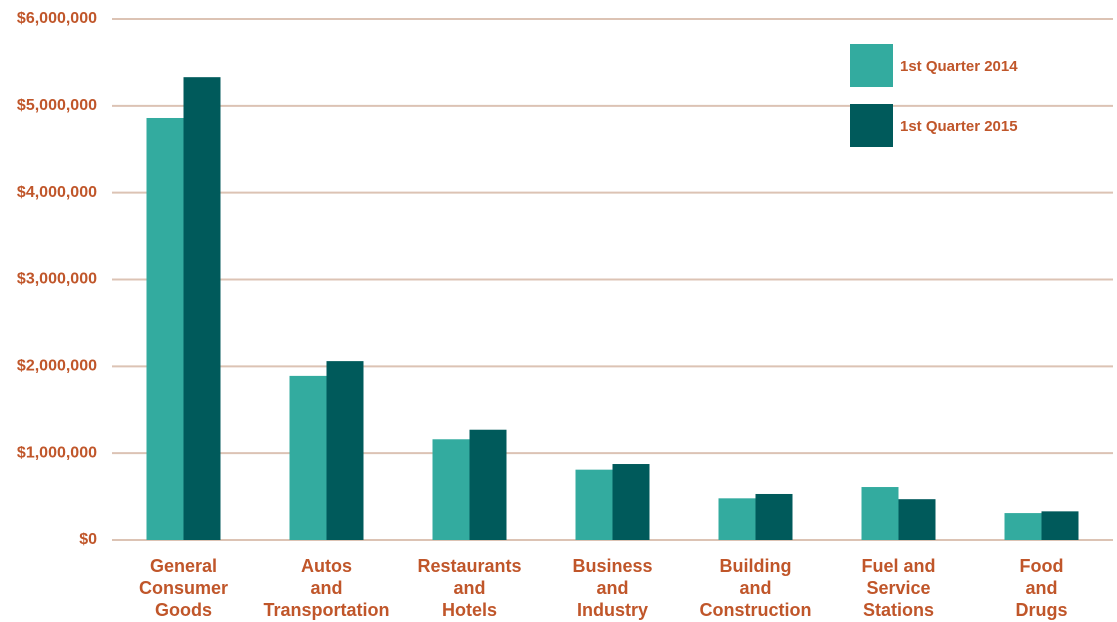 Image resolution: width=1117 pixels, height=622 pixels. What do you see at coordinates (57, 366) in the screenshot?
I see `y-tick-label: $2,000,000` at bounding box center [57, 366].